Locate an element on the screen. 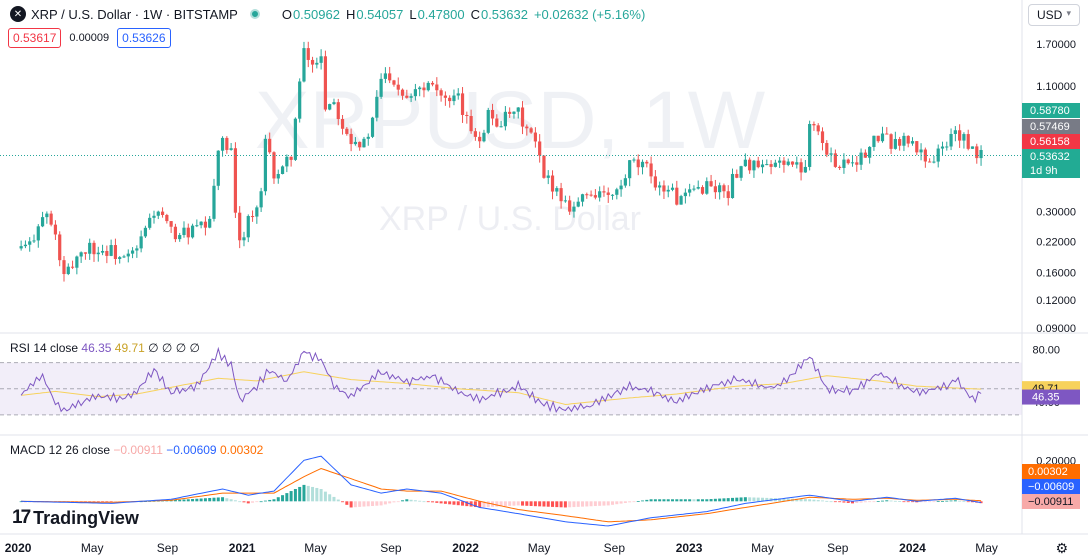 Image resolution: width=1088 pixels, height=560 pixels. chevron-down-icon: ▾ is located at coordinates (1068, 13).